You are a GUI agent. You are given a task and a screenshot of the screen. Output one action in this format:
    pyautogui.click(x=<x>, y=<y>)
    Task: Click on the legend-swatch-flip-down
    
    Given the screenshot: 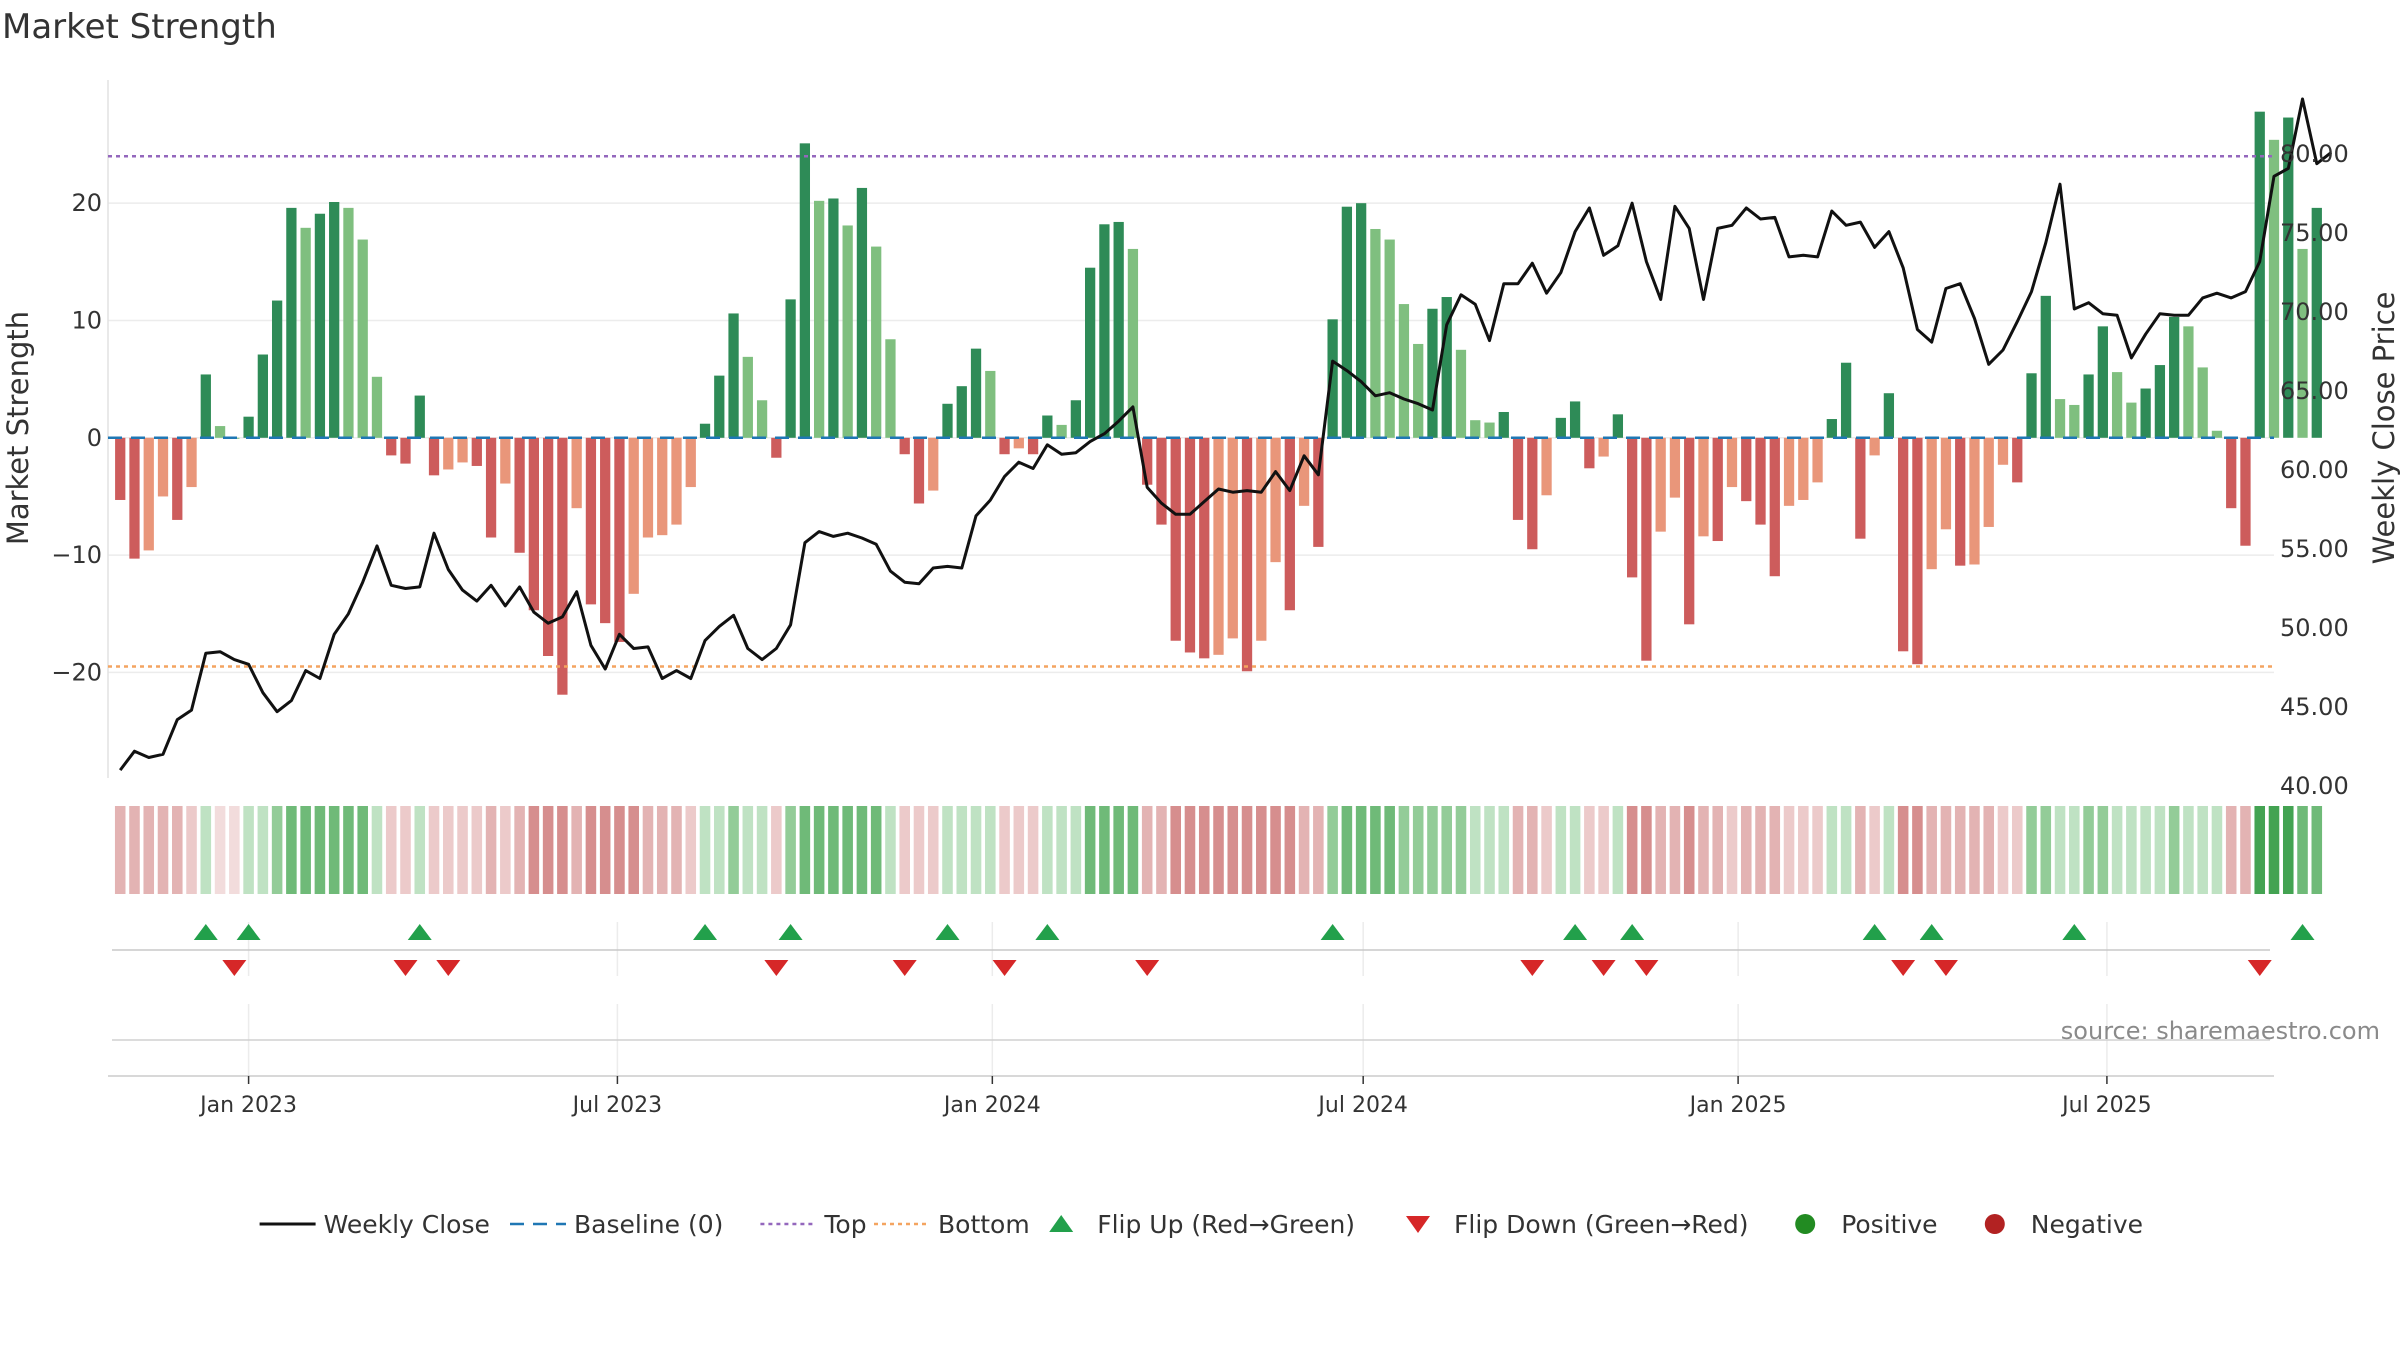 What is the action you would take?
    pyautogui.click(x=1418, y=1224)
    